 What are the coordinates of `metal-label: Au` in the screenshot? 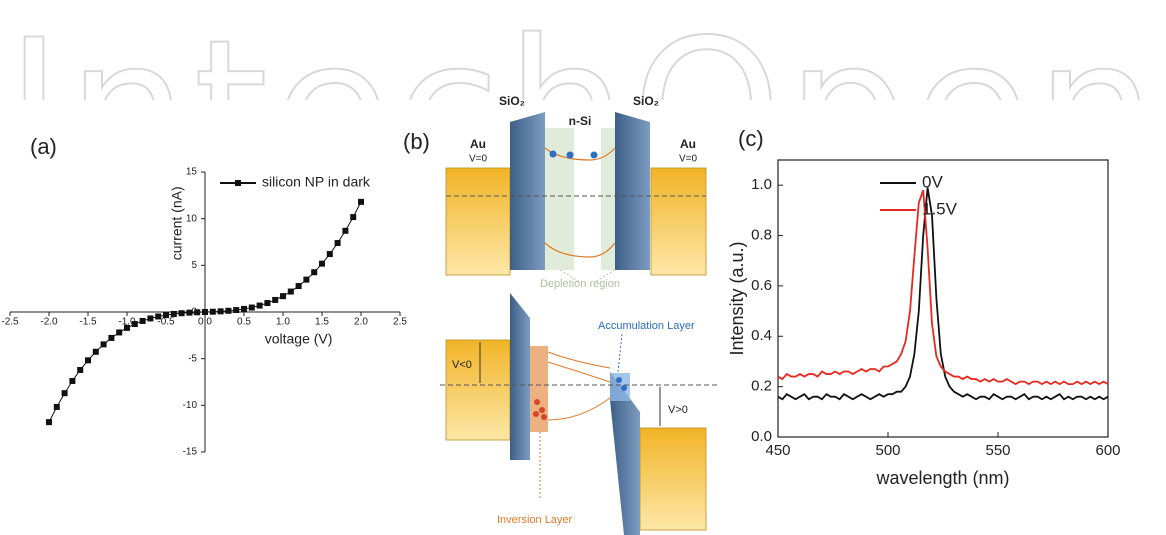 It's located at (478, 144).